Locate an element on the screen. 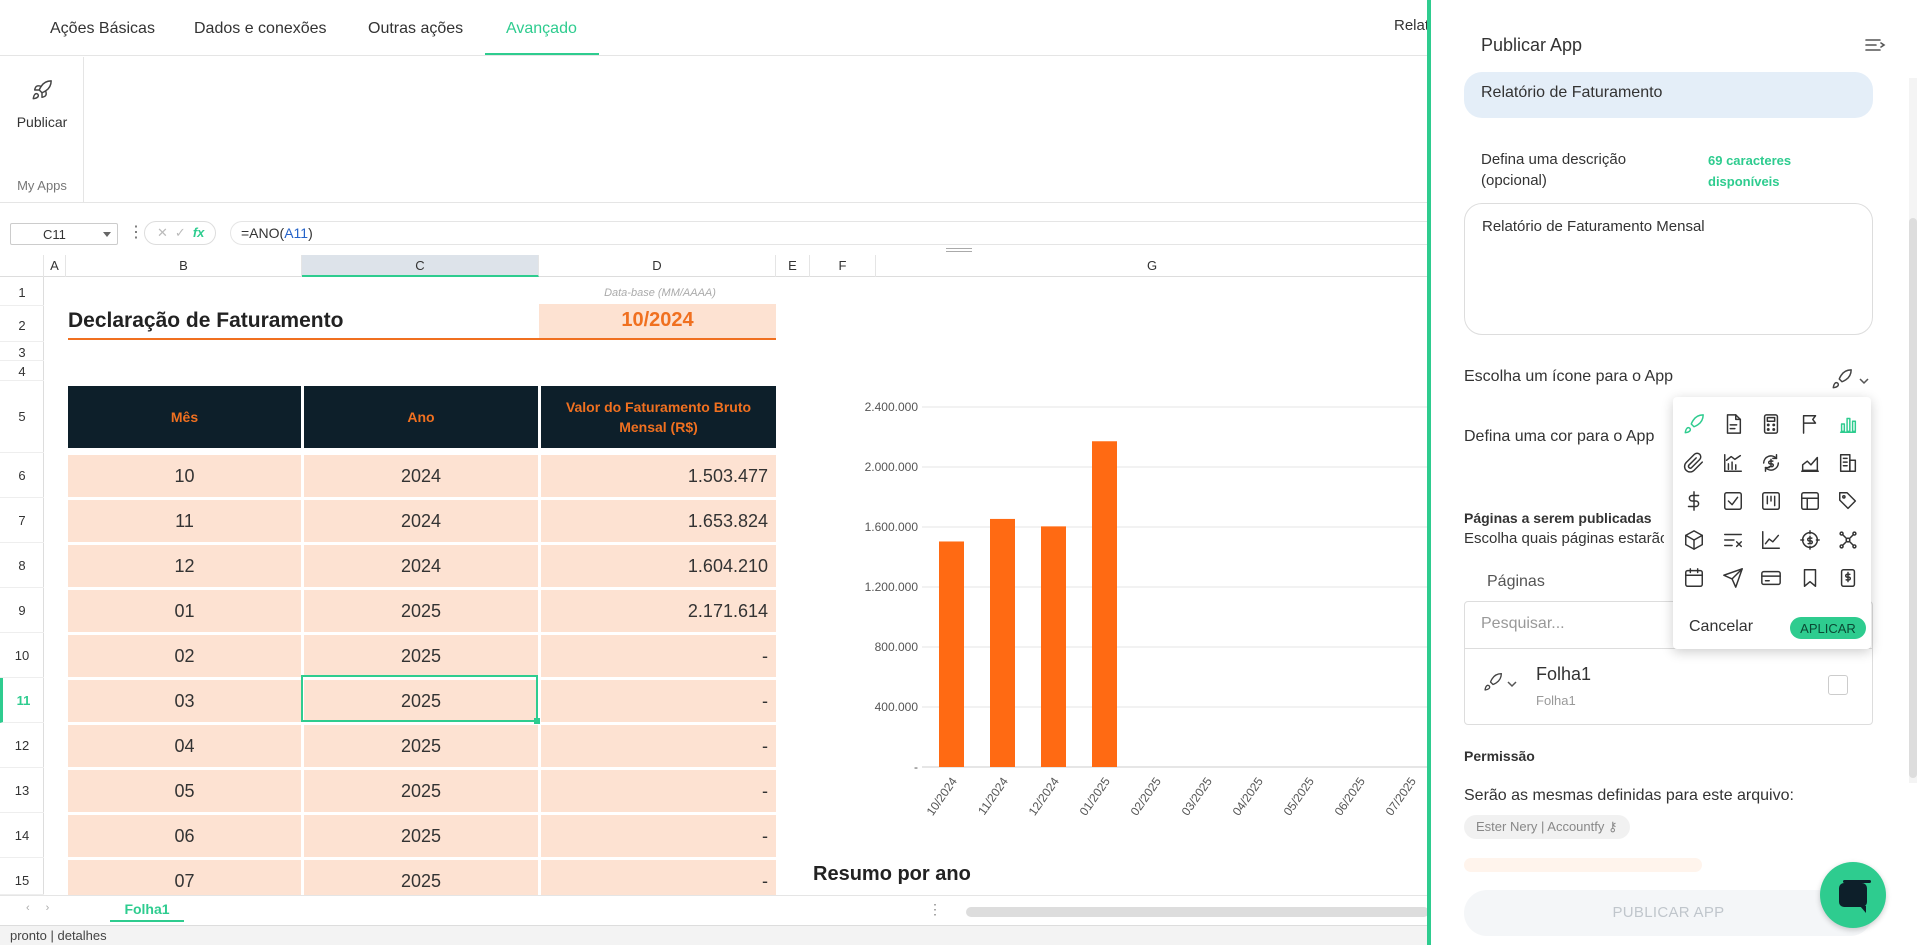 The image size is (1920, 945). cancel-button: Cancelar is located at coordinates (1721, 626).